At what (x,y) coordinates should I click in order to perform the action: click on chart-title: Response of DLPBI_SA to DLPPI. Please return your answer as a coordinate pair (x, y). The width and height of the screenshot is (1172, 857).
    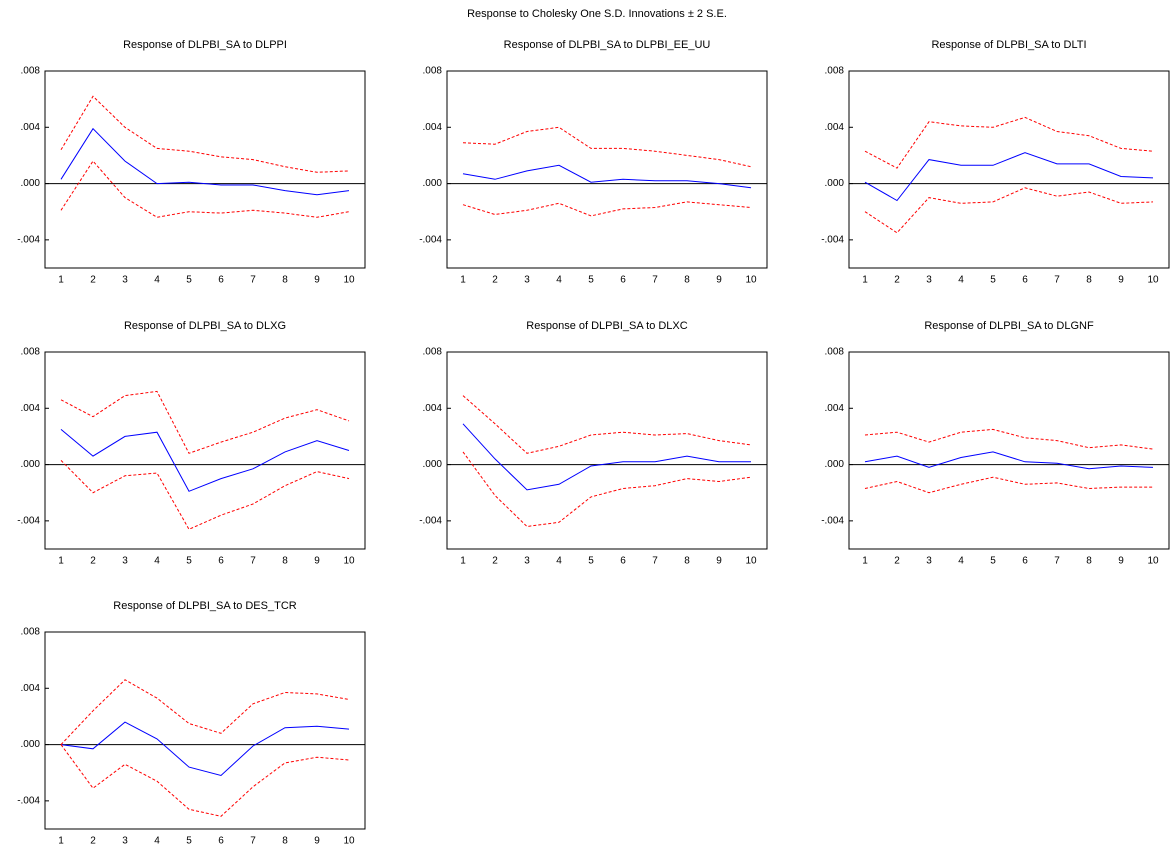
    Looking at the image, I should click on (205, 45).